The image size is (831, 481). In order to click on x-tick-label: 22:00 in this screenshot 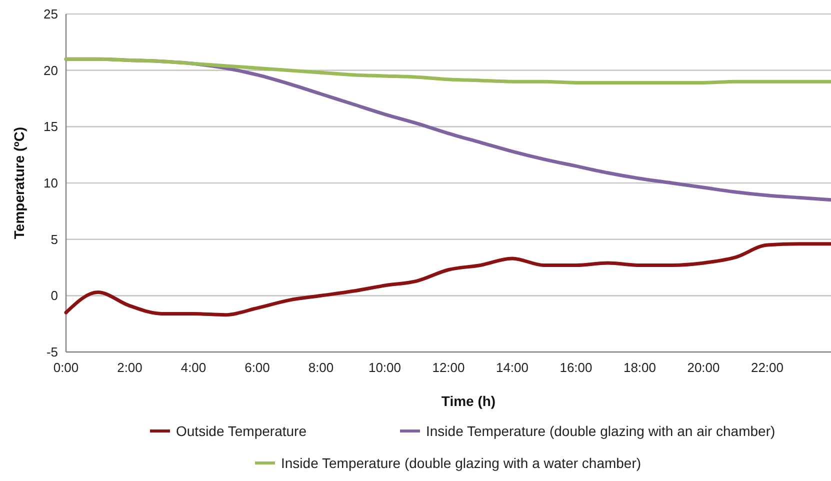, I will do `click(767, 367)`.